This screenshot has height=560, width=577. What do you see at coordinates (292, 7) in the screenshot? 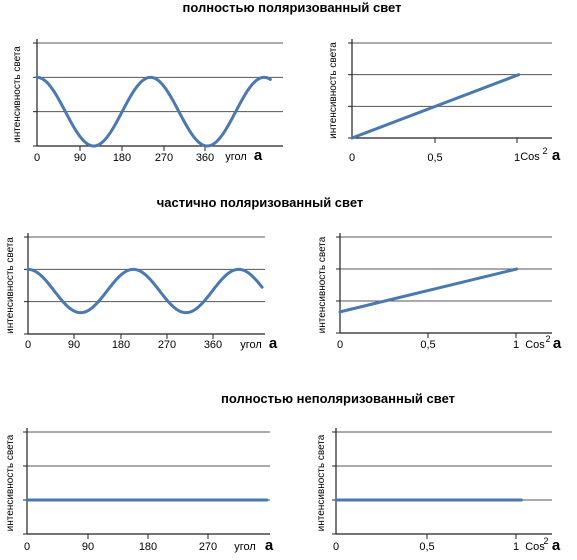
I see `title-fully-polarized: полностью поляризованный свет` at bounding box center [292, 7].